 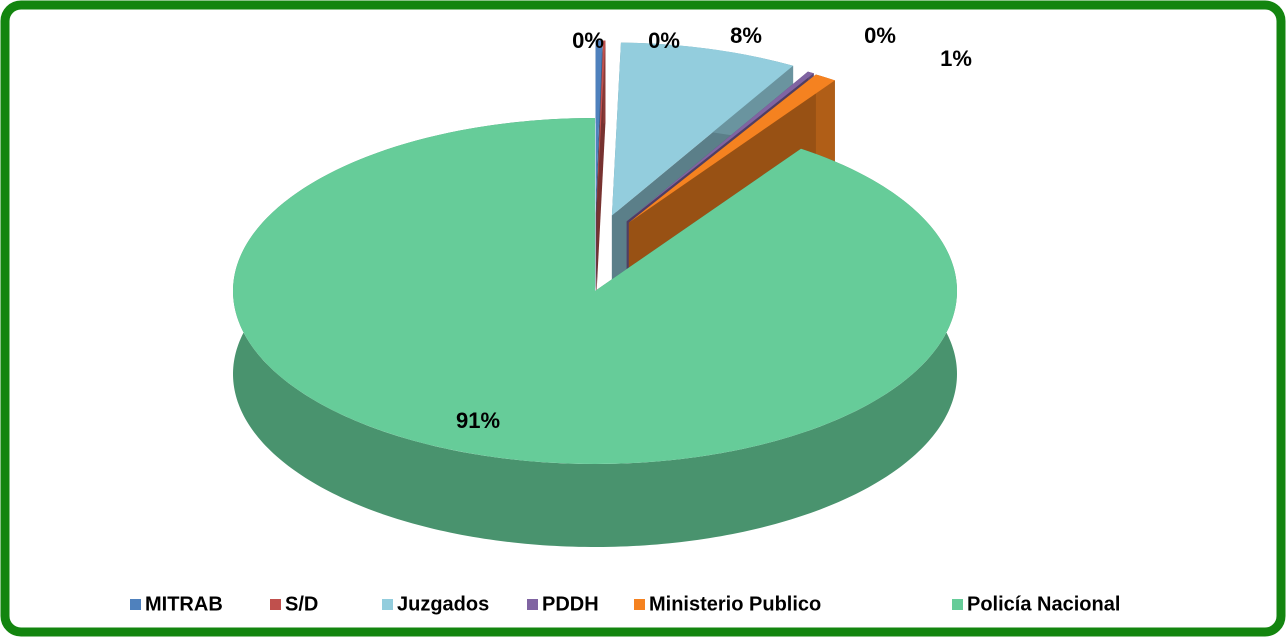 I want to click on slice, so click(x=601, y=168).